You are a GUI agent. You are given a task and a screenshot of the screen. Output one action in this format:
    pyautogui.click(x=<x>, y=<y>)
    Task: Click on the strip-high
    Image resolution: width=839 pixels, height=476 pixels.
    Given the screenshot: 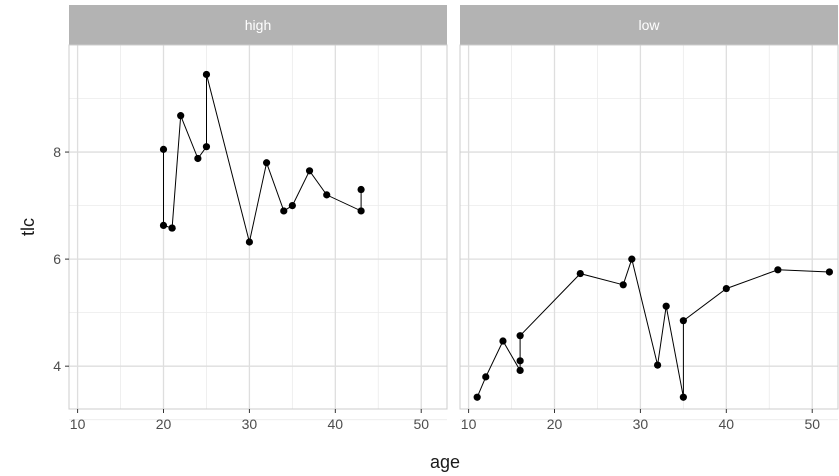 What is the action you would take?
    pyautogui.click(x=258, y=25)
    